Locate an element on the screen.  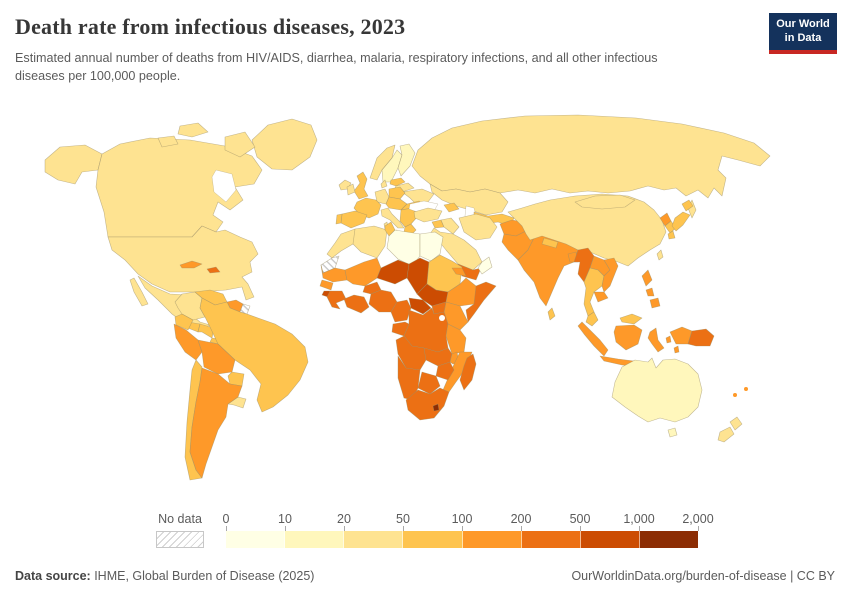
country-australia is located at coordinates (657, 390).